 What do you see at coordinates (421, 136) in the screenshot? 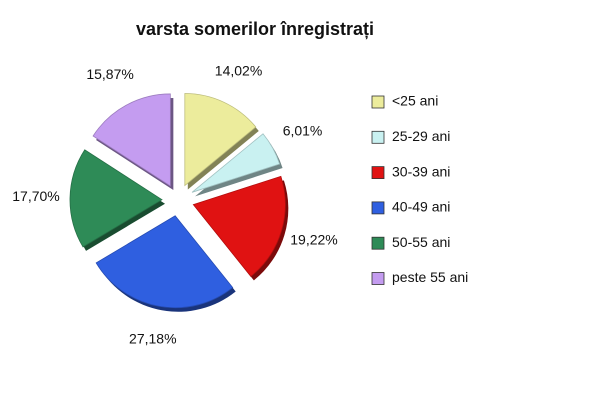
I see `legend-label: 25-29 ani` at bounding box center [421, 136].